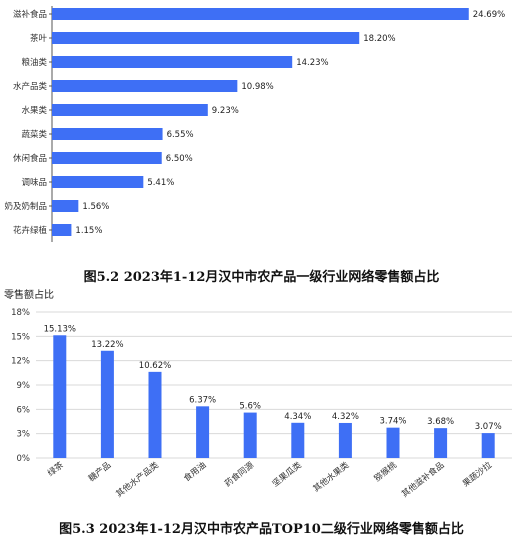 The height and width of the screenshot is (559, 523). I want to click on data-label: 4.34%, so click(297, 417).